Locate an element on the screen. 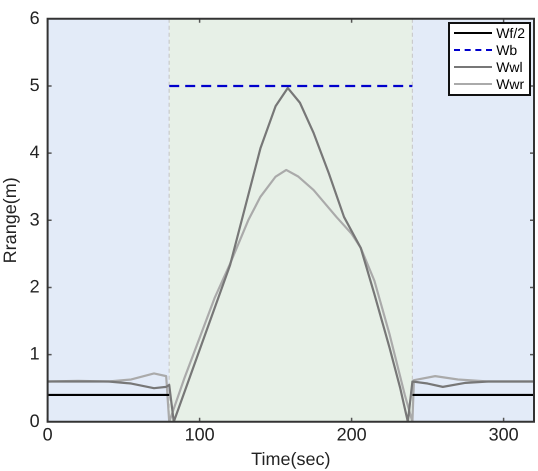 This screenshot has width=538, height=471. x-tick-label: 0 is located at coordinates (47, 434).